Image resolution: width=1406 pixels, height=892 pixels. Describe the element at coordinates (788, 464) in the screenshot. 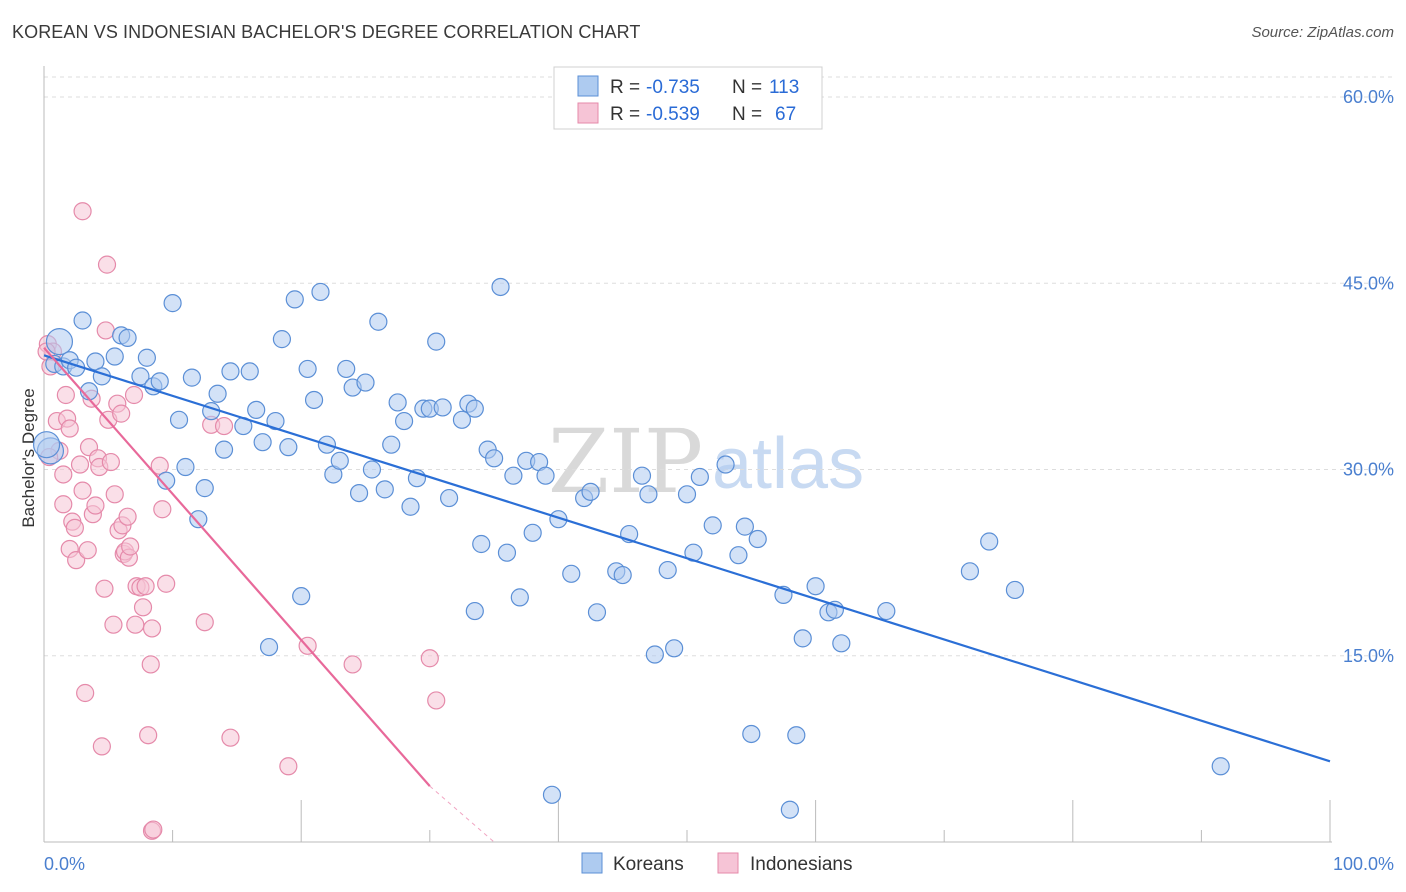

I see `watermark-atlas: atlas` at that location.